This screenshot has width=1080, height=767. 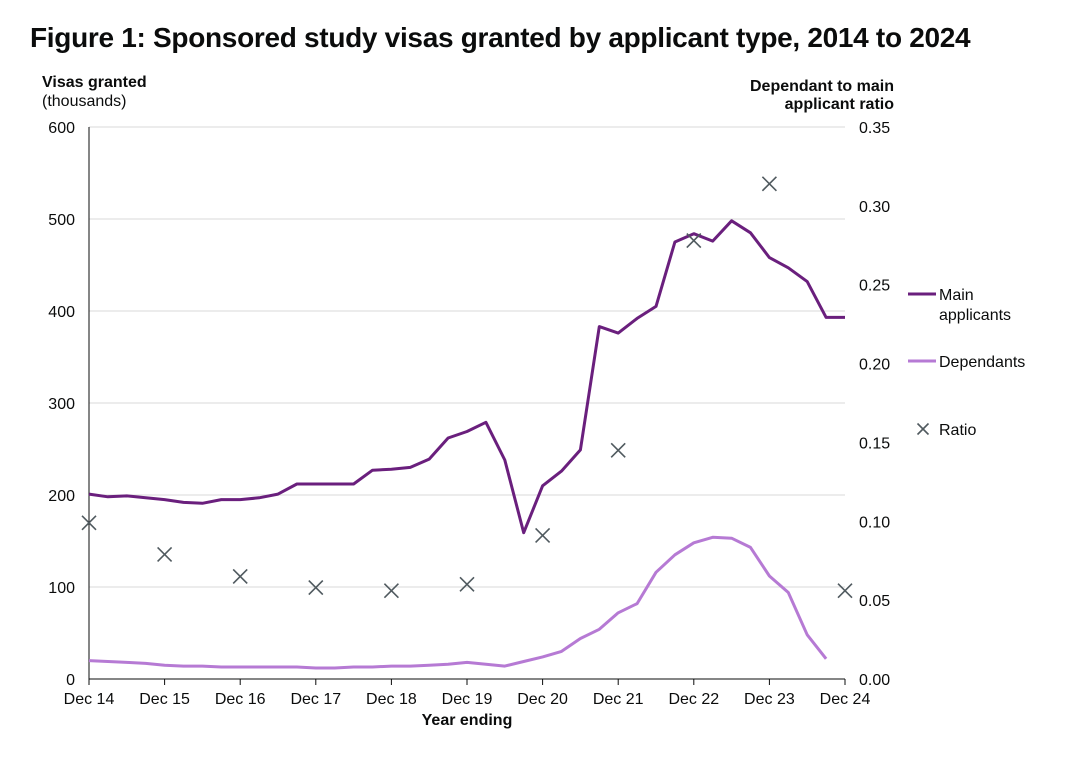 What do you see at coordinates (61, 128) in the screenshot?
I see `y-tick-label-left: 600` at bounding box center [61, 128].